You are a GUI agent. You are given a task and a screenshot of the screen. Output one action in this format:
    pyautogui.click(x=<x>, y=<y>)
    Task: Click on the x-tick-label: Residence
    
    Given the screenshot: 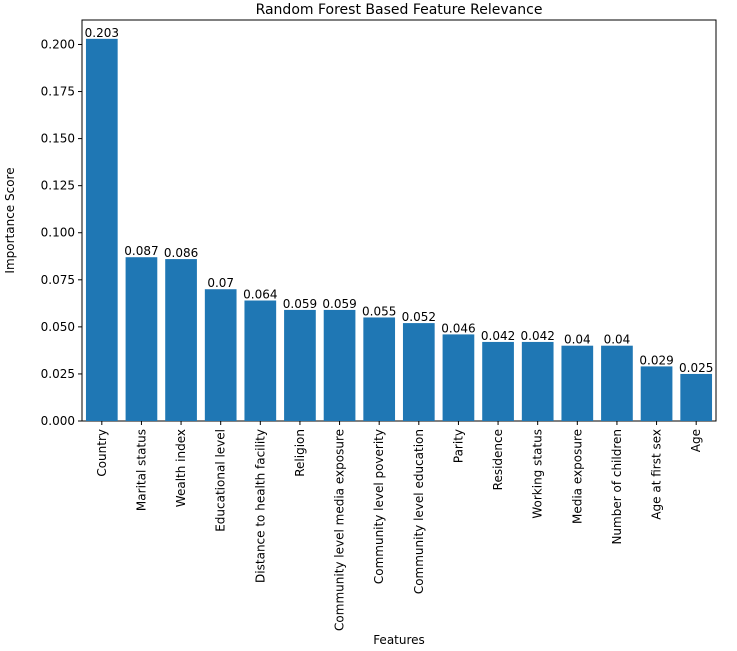 What is the action you would take?
    pyautogui.click(x=498, y=459)
    